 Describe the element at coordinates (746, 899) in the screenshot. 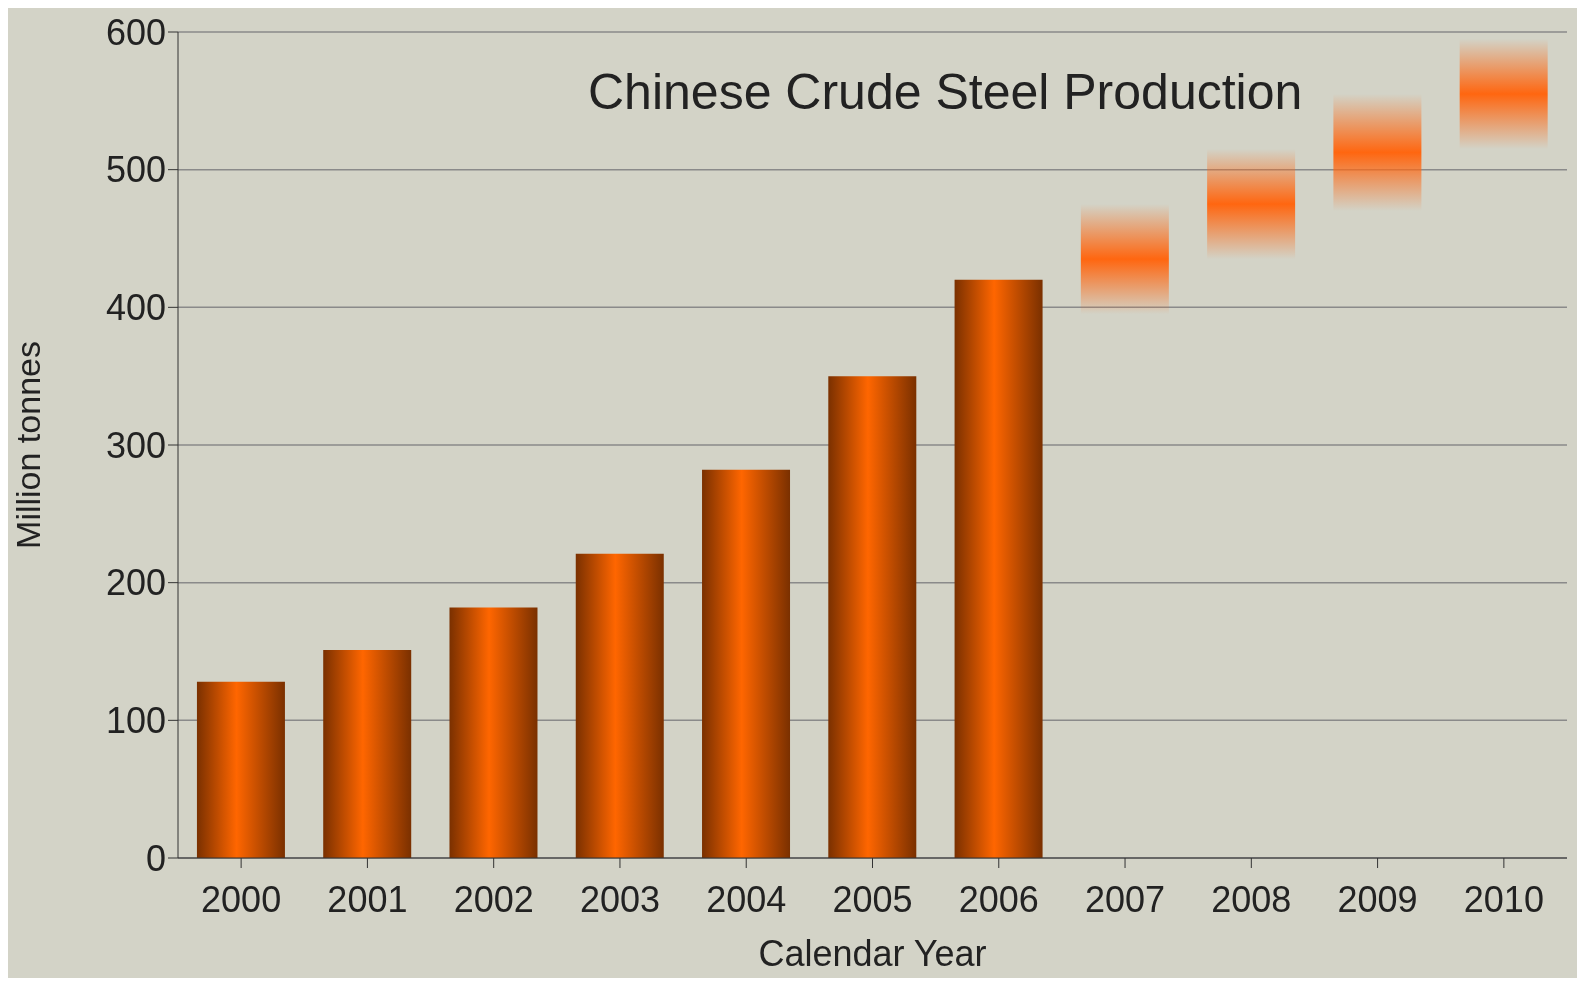

I see `x-tick-label: 2004` at that location.